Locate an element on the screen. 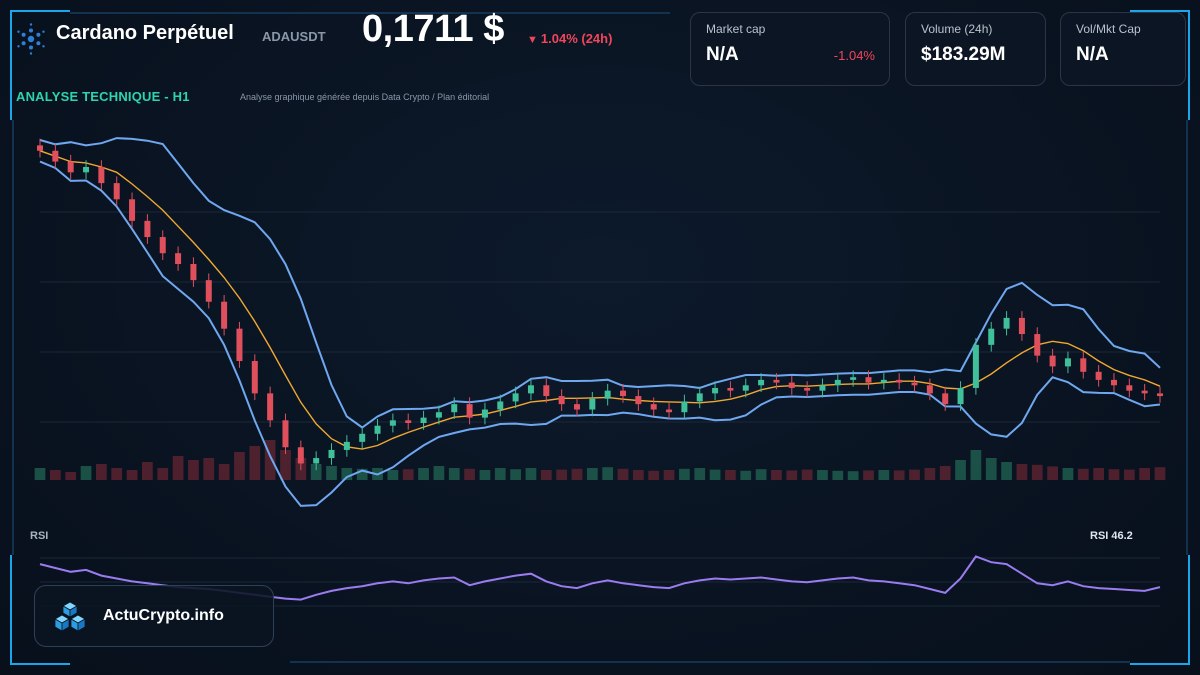 Image resolution: width=1200 pixels, height=675 pixels. cubes-logo-icon is located at coordinates (70, 616).